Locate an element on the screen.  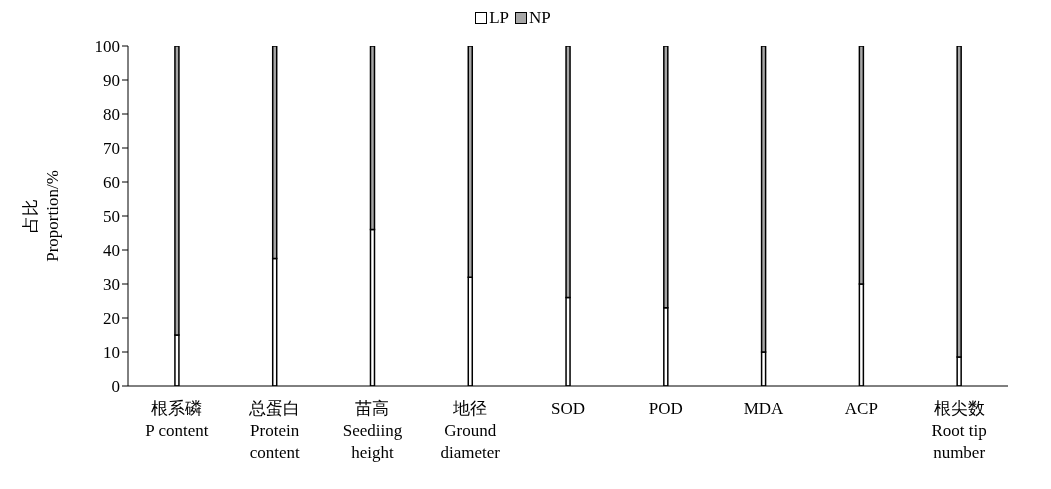
legend-label: NP is located at coordinates (539, 18).